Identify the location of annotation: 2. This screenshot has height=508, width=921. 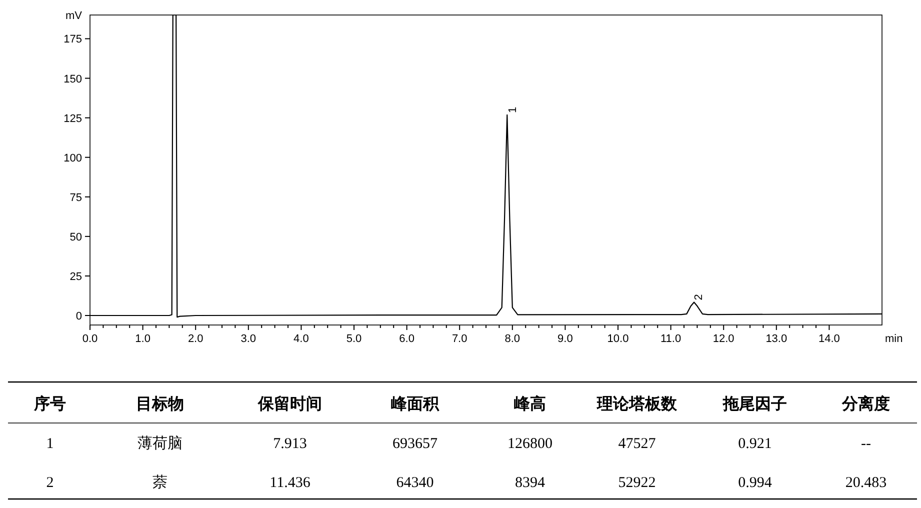
(698, 297).